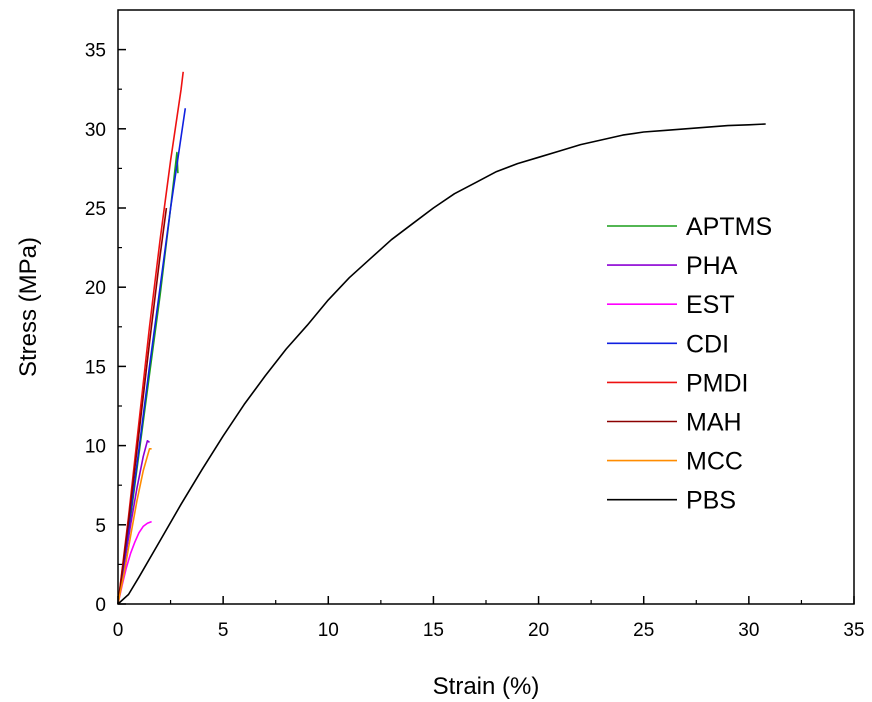 The height and width of the screenshot is (702, 872). Describe the element at coordinates (714, 462) in the screenshot. I see `legend-label: MCC` at that location.